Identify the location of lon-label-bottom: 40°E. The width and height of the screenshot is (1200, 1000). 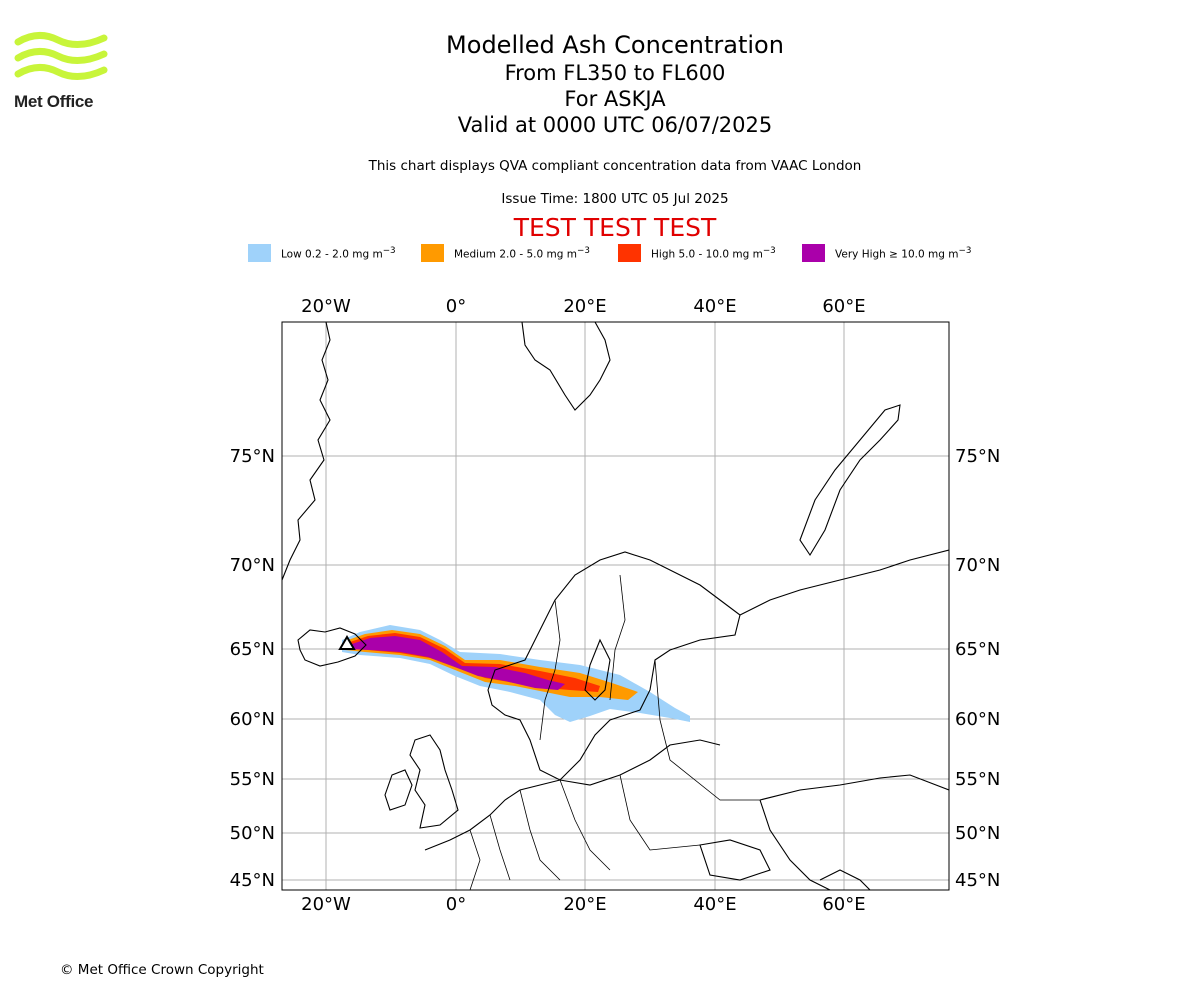
(714, 904).